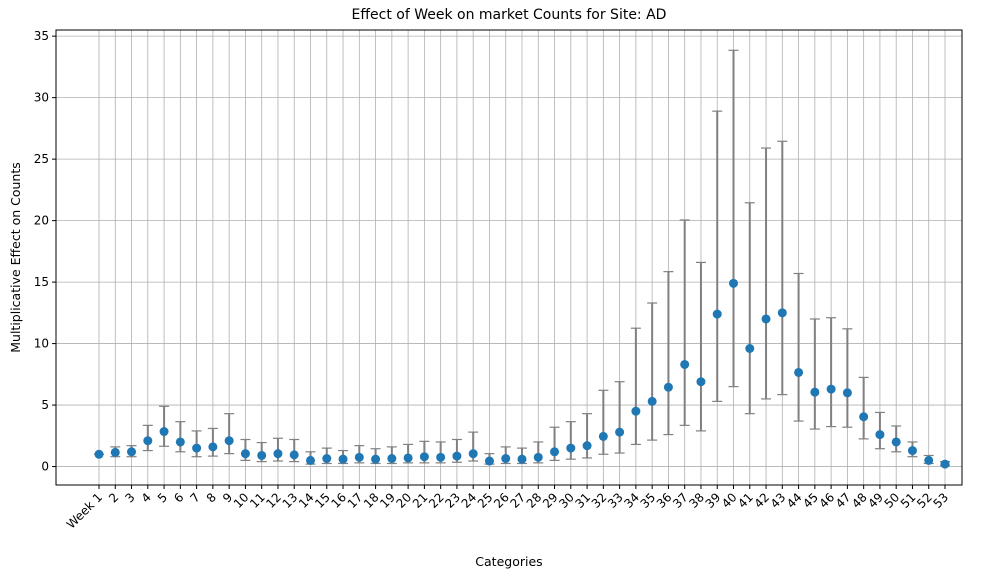 The image size is (997, 577). I want to click on y-tick-label: 15, so click(41, 282).